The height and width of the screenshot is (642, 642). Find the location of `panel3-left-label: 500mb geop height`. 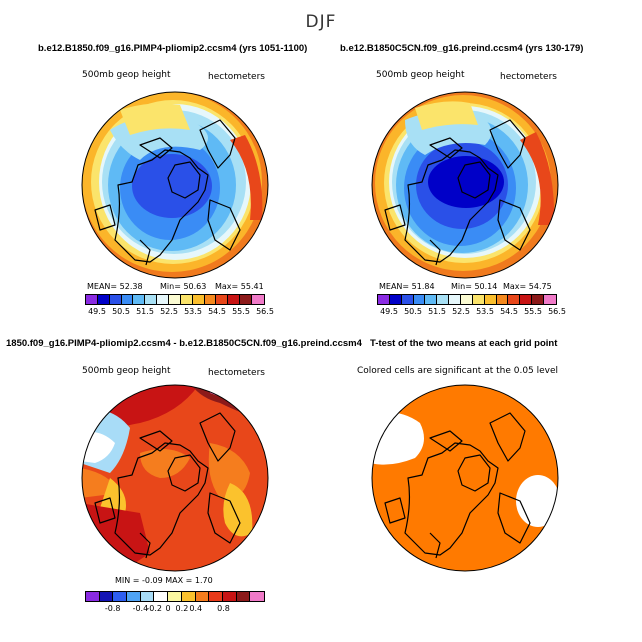

panel3-left-label: 500mb geop height is located at coordinates (126, 371).